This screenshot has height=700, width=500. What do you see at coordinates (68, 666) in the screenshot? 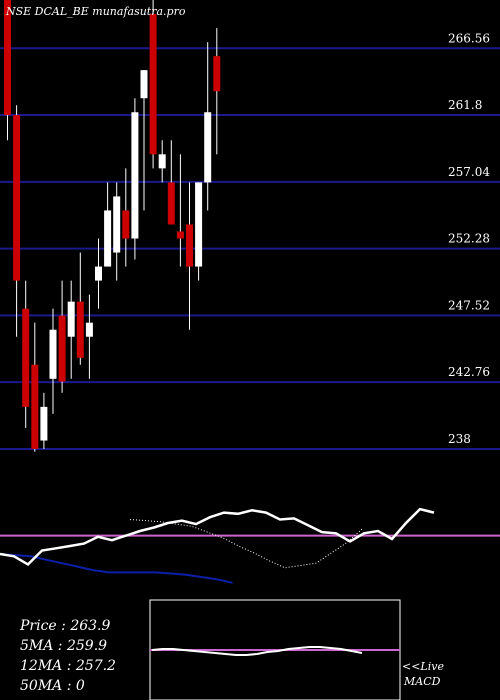
I see `stat-12ma: 12MA : 257.2` at bounding box center [68, 666].